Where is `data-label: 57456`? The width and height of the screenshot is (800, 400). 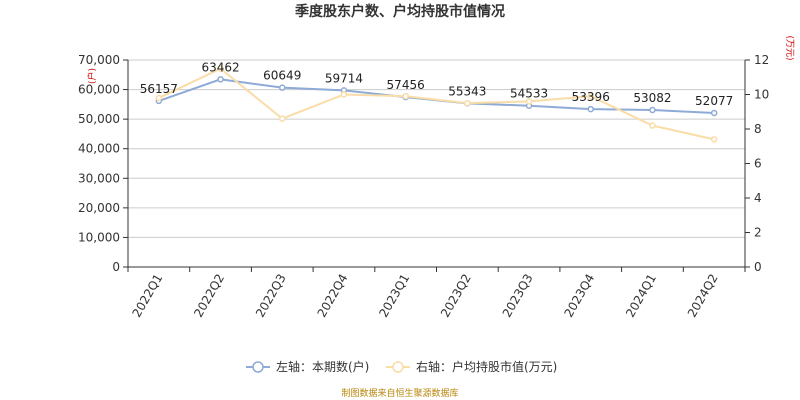
data-label: 57456 is located at coordinates (406, 85).